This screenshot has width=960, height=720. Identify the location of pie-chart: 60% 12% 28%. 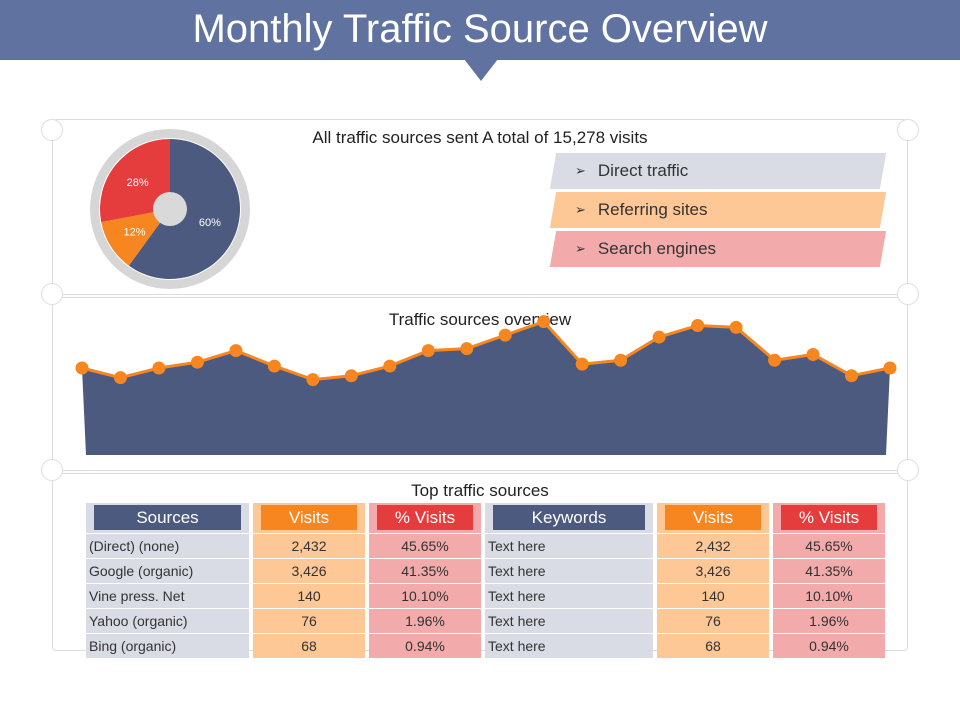
(170, 209).